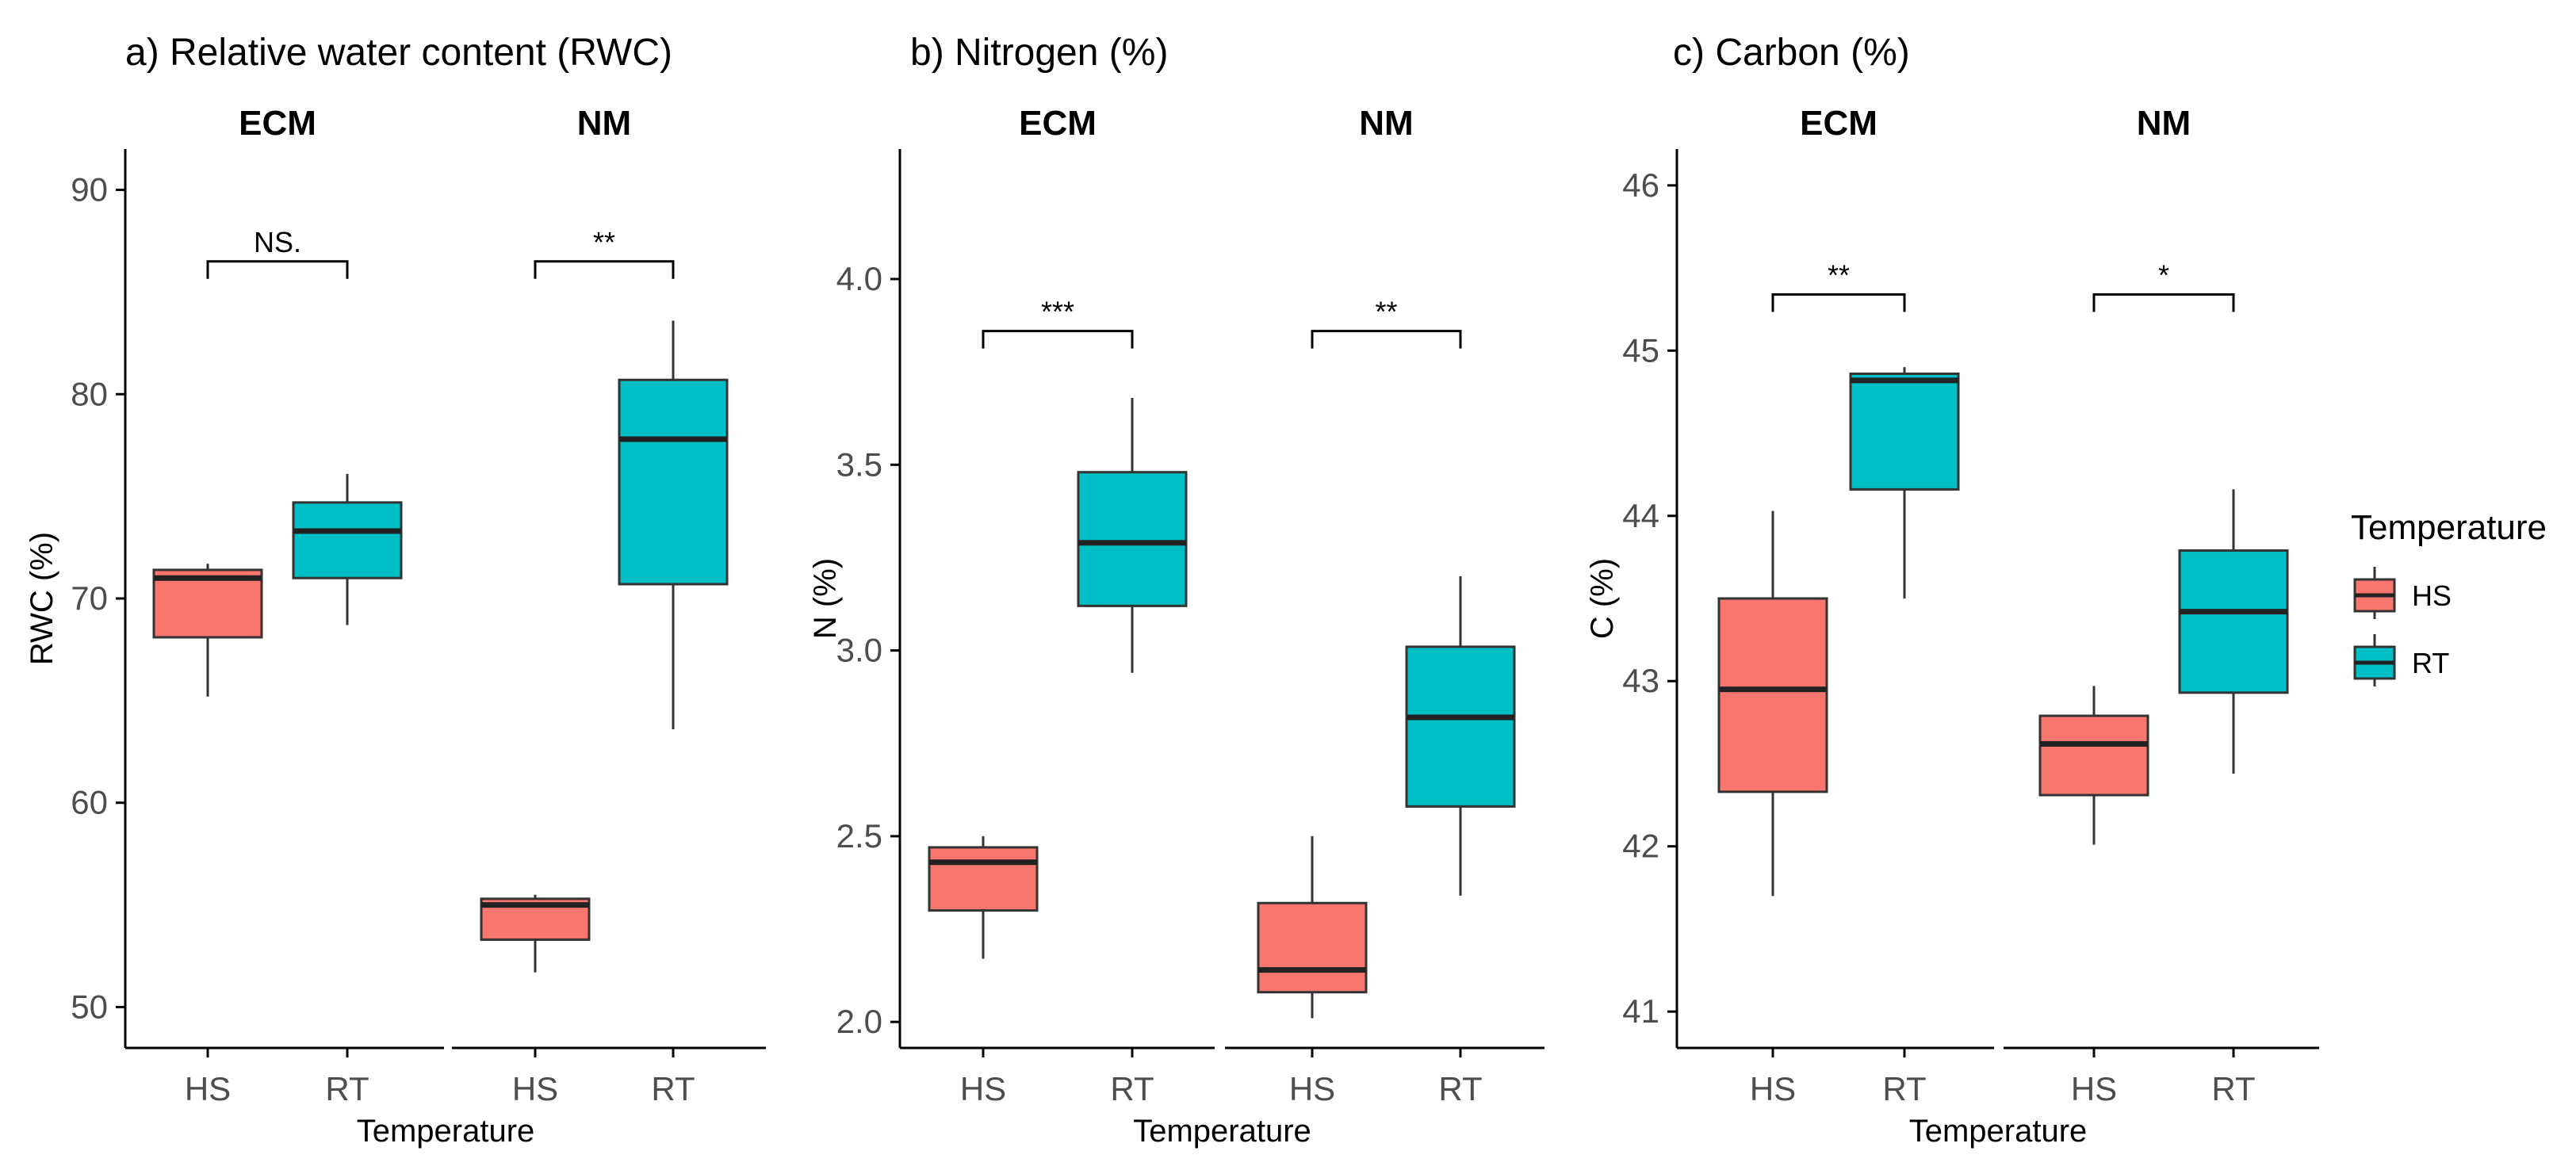 The height and width of the screenshot is (1170, 2576). What do you see at coordinates (398, 53) in the screenshot?
I see `panel-title: a) Relative water content (RWC)` at bounding box center [398, 53].